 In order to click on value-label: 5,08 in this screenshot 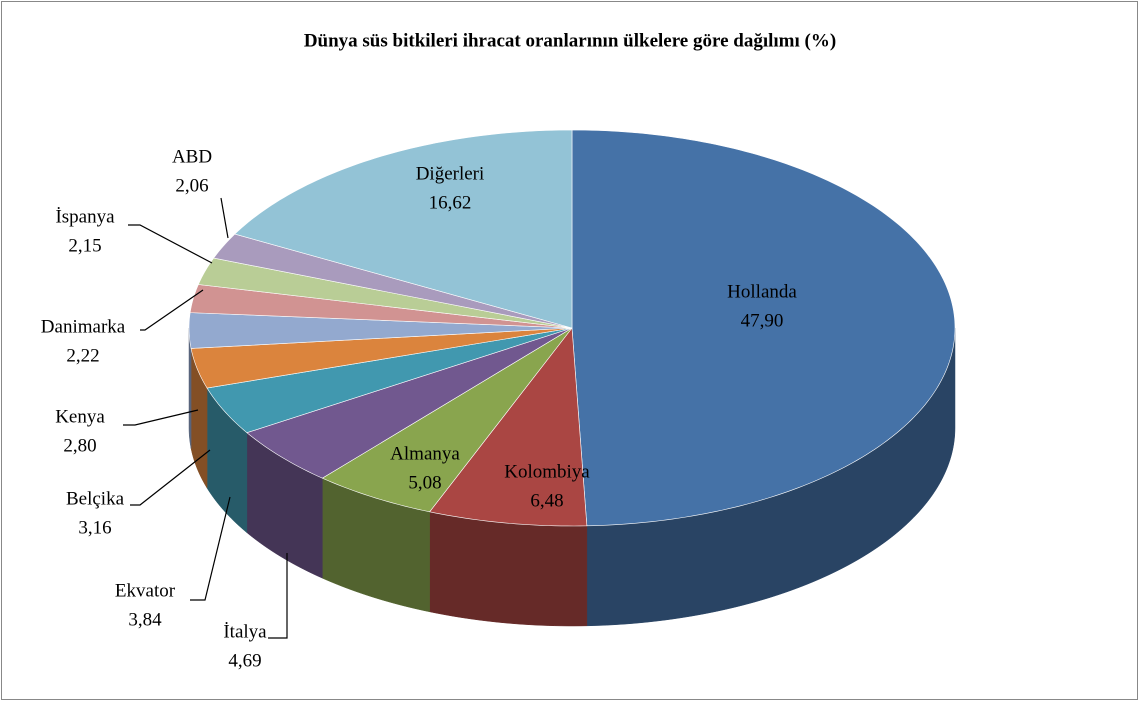, I will do `click(424, 482)`.